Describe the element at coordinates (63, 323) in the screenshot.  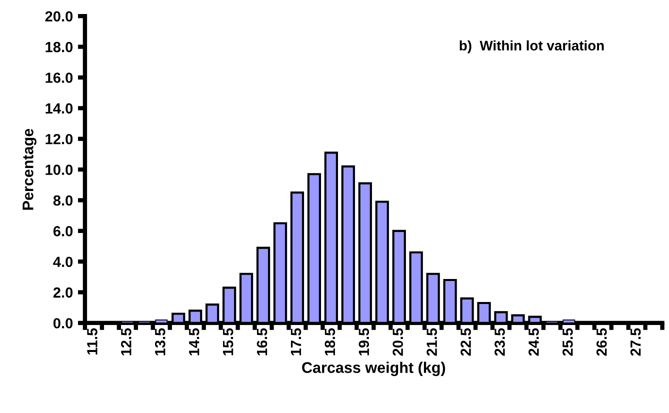
I see `y-tick-label: 0.0` at that location.